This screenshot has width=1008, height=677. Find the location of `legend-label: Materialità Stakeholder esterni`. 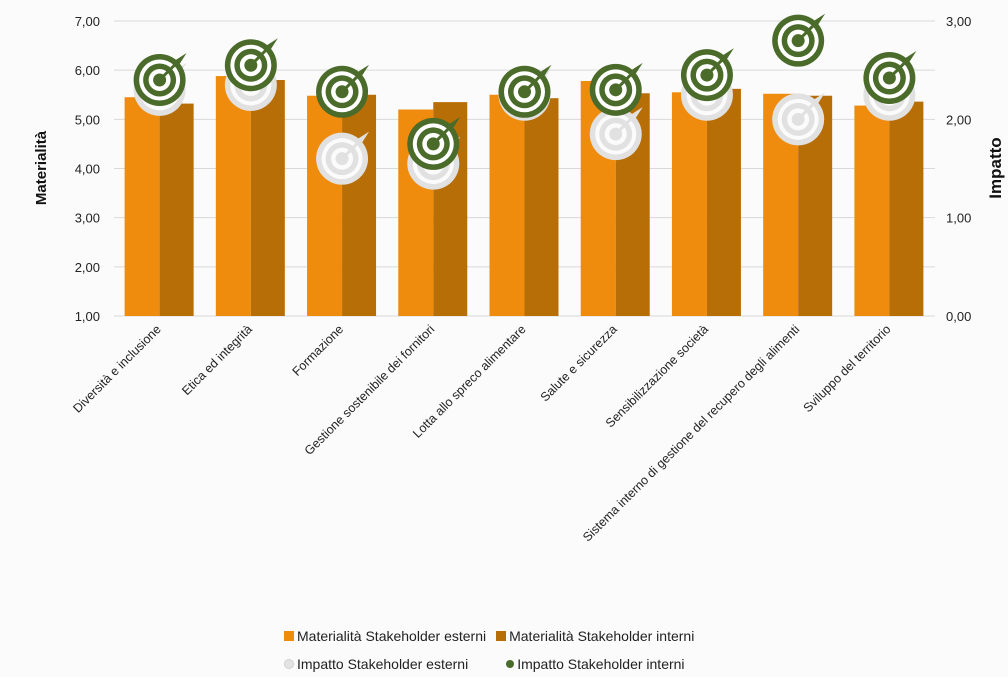

legend-label: Materialità Stakeholder esterni is located at coordinates (392, 636).